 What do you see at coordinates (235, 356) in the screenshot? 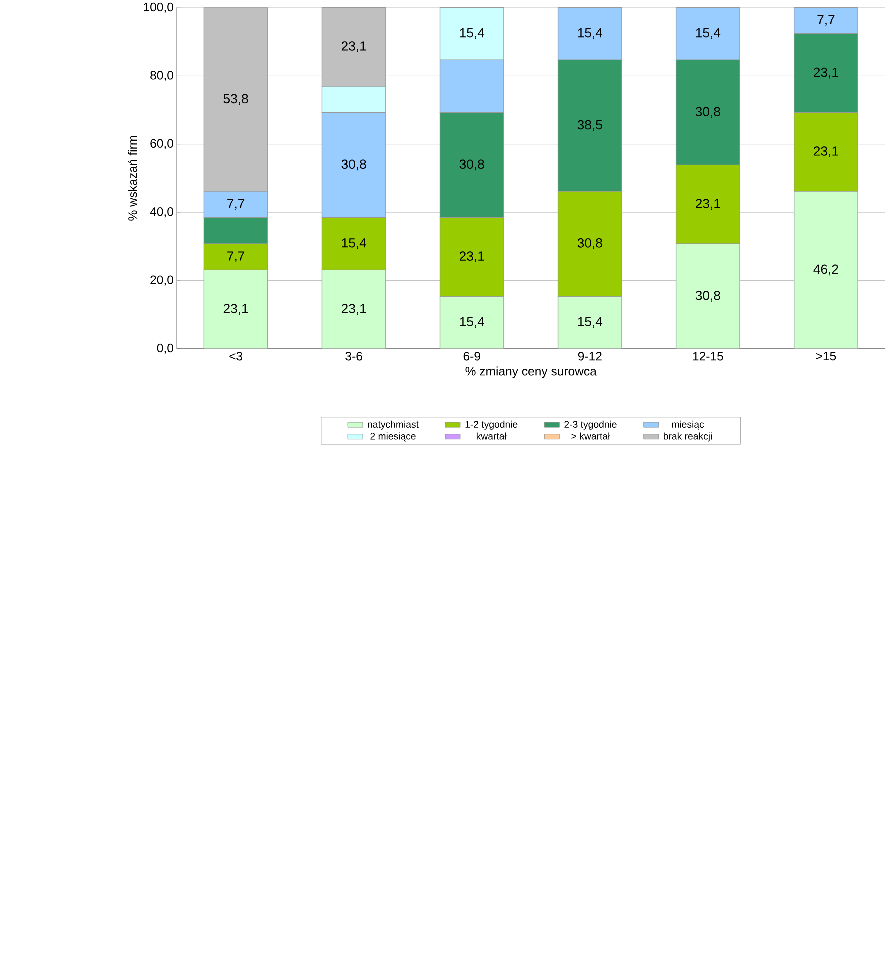
I see `x-tick-label: <3` at bounding box center [235, 356].